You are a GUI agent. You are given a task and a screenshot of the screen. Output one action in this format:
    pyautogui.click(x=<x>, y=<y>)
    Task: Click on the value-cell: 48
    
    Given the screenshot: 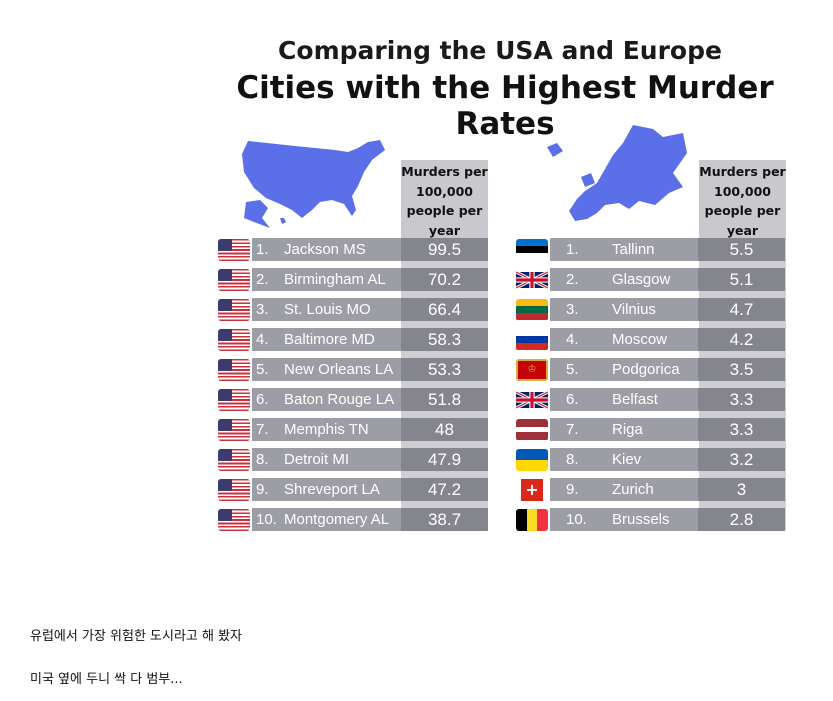 What is the action you would take?
    pyautogui.click(x=444, y=429)
    